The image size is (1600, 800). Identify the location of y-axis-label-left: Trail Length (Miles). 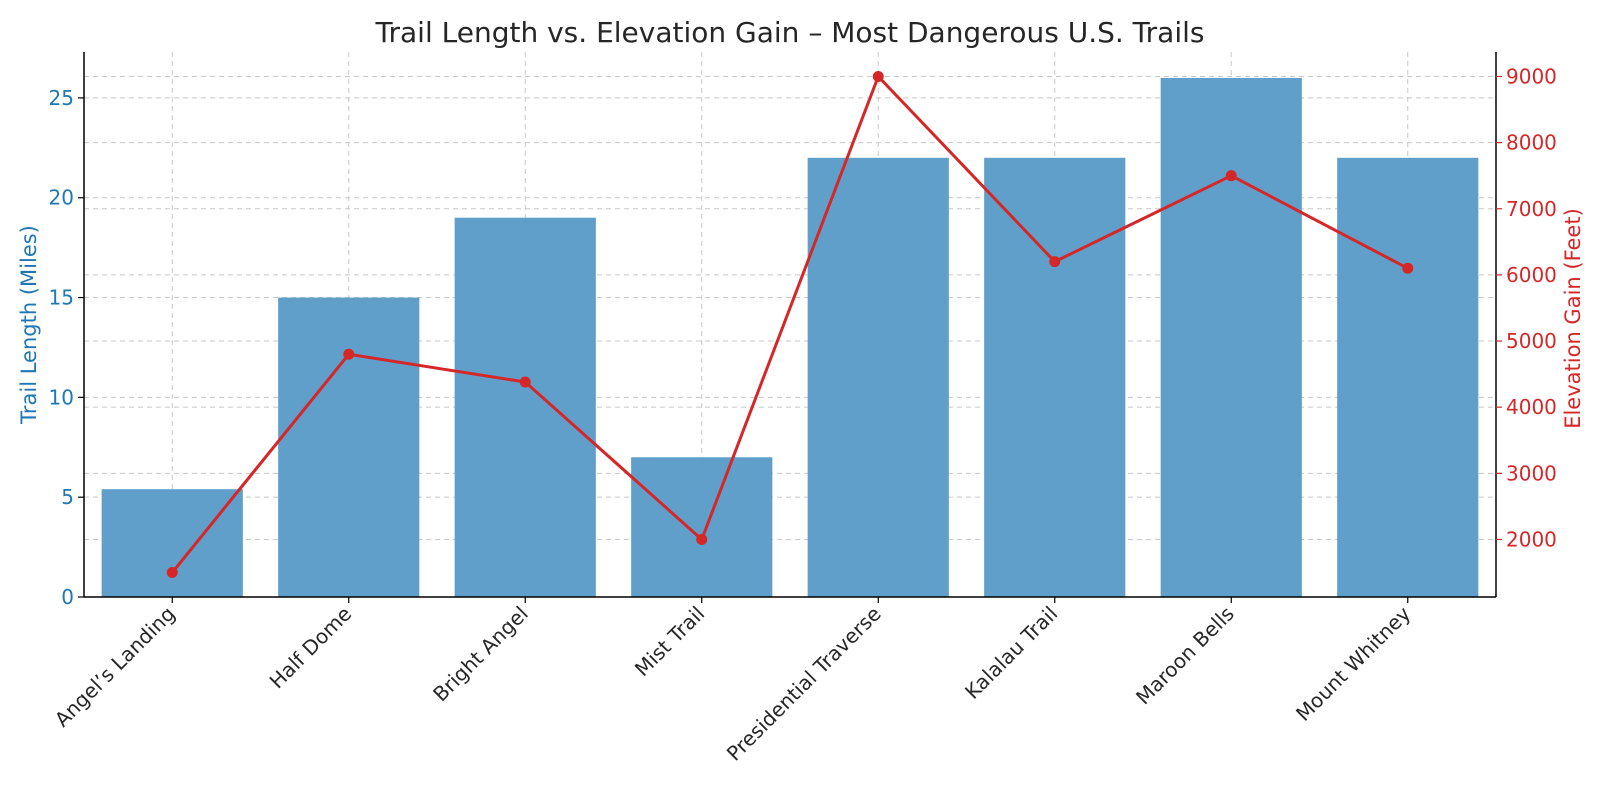
(29, 325).